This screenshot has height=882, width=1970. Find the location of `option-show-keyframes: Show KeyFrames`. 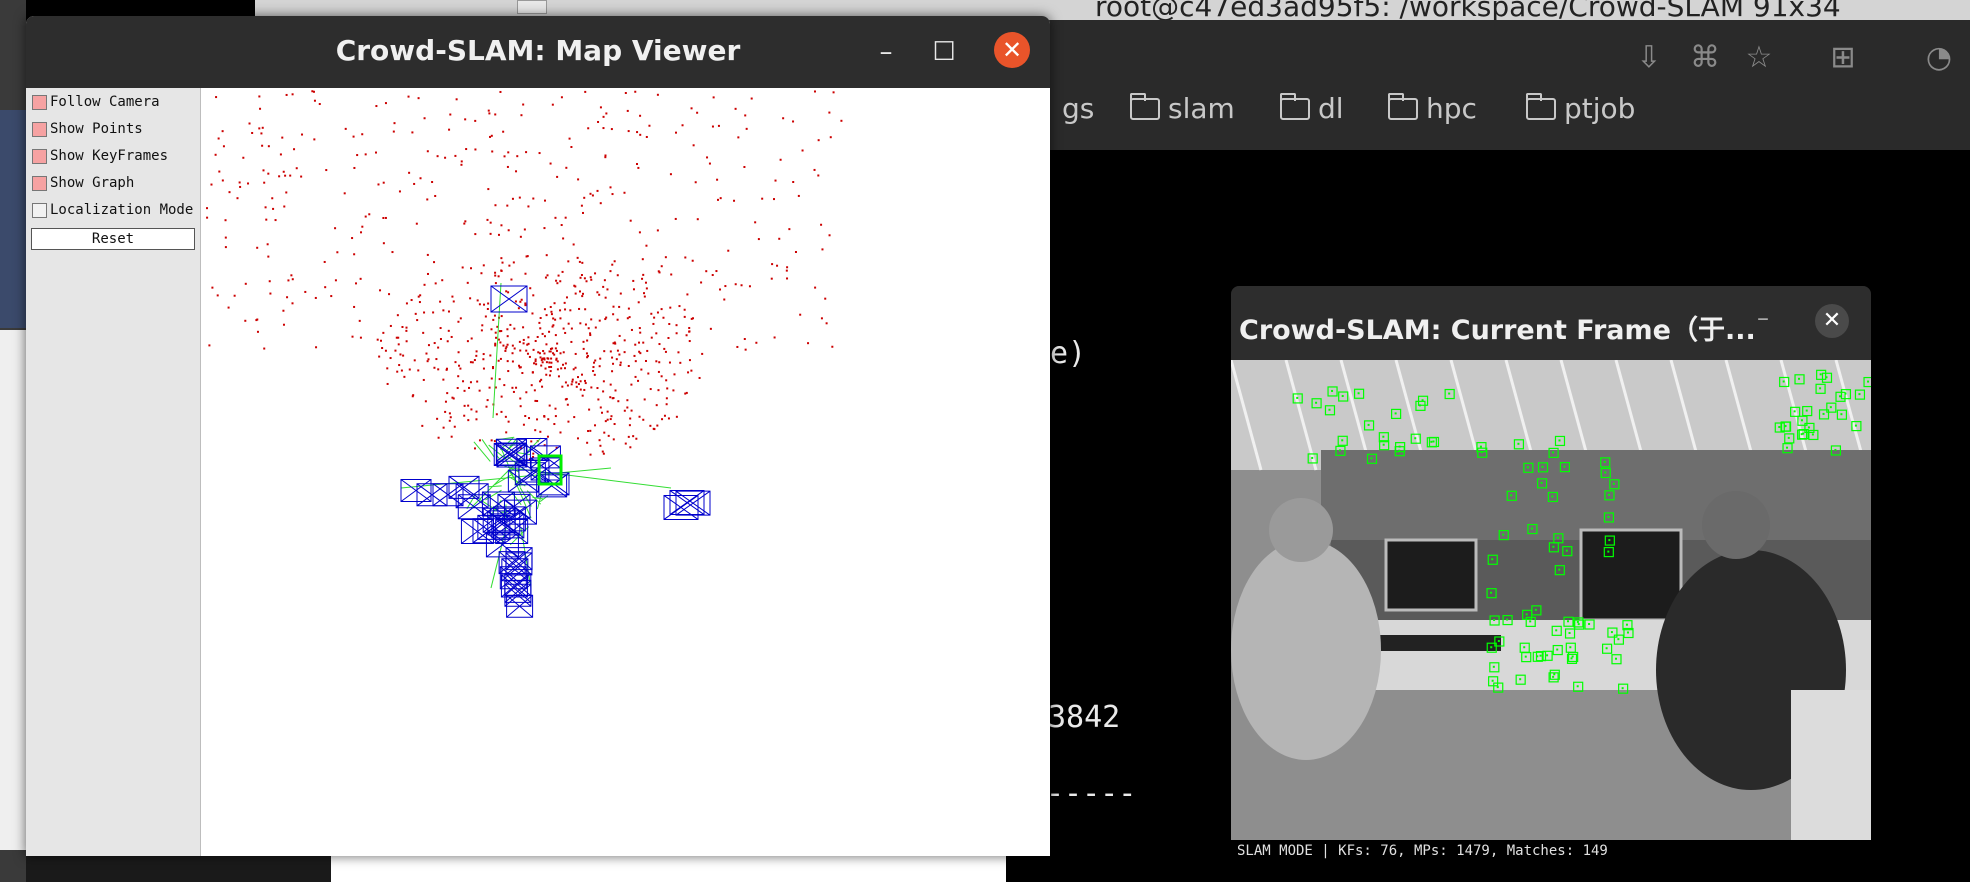

option-show-keyframes: Show KeyFrames is located at coordinates (100, 156).